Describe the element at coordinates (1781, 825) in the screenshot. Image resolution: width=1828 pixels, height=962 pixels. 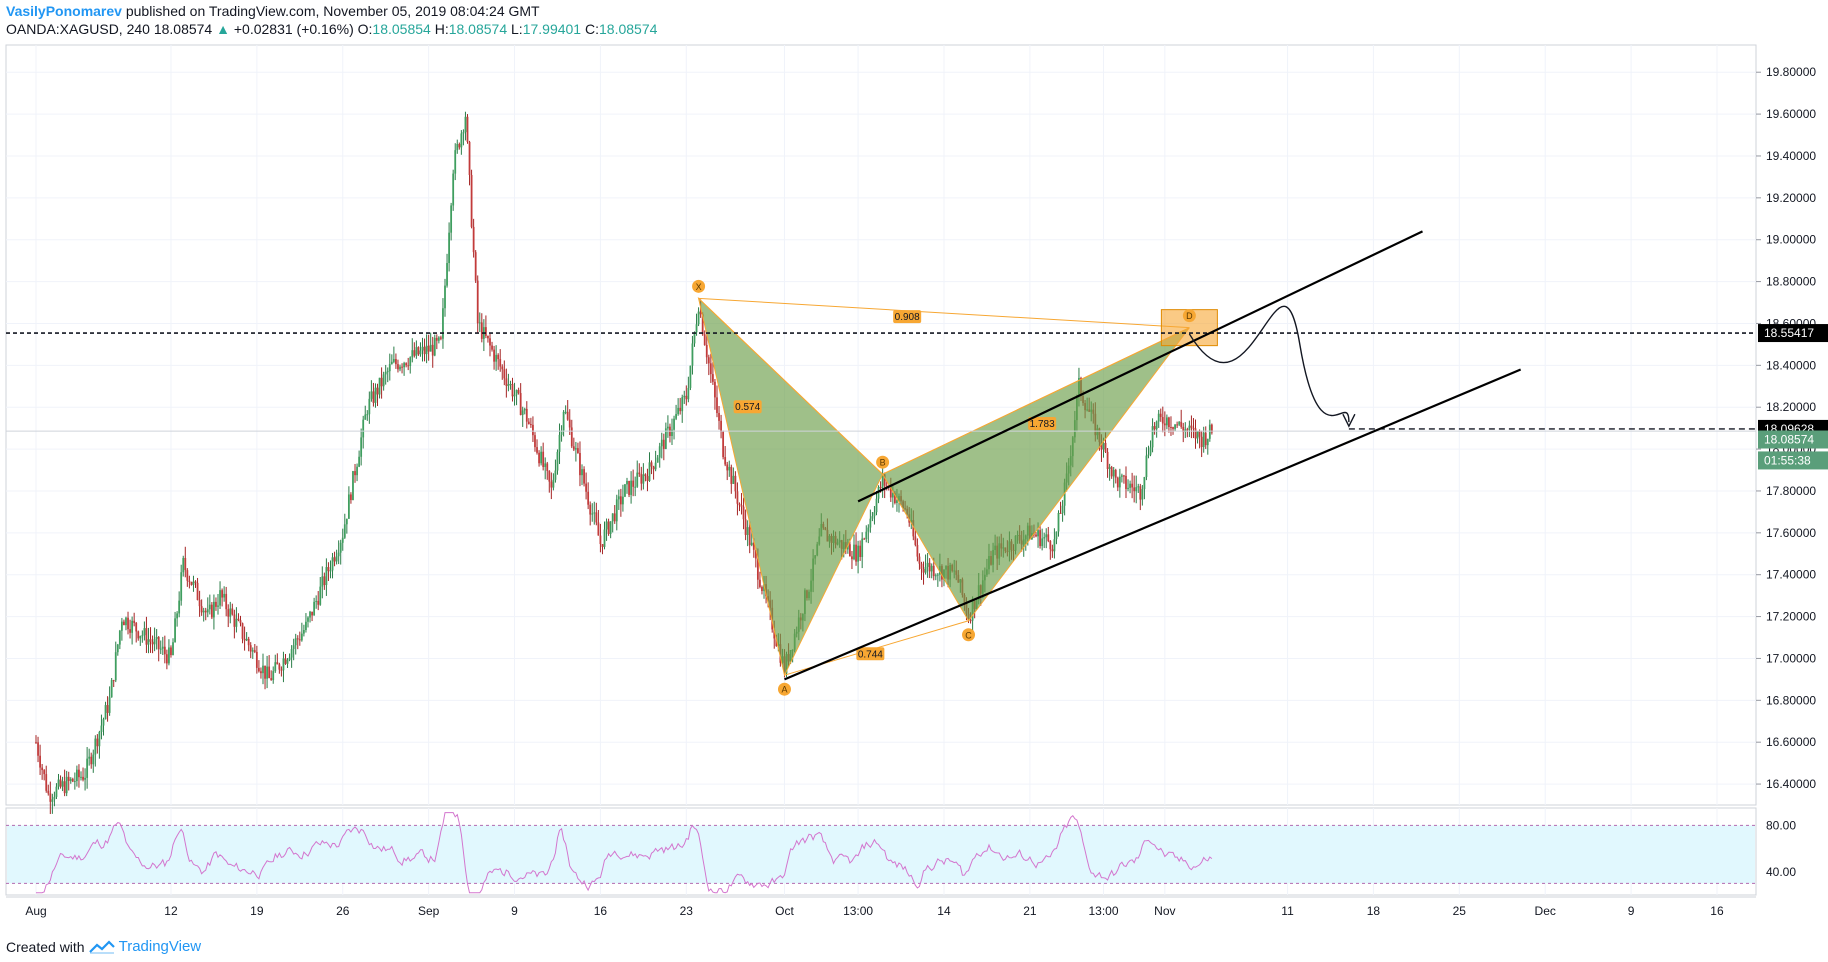
I see `rsi-tick-label: 80.00` at that location.